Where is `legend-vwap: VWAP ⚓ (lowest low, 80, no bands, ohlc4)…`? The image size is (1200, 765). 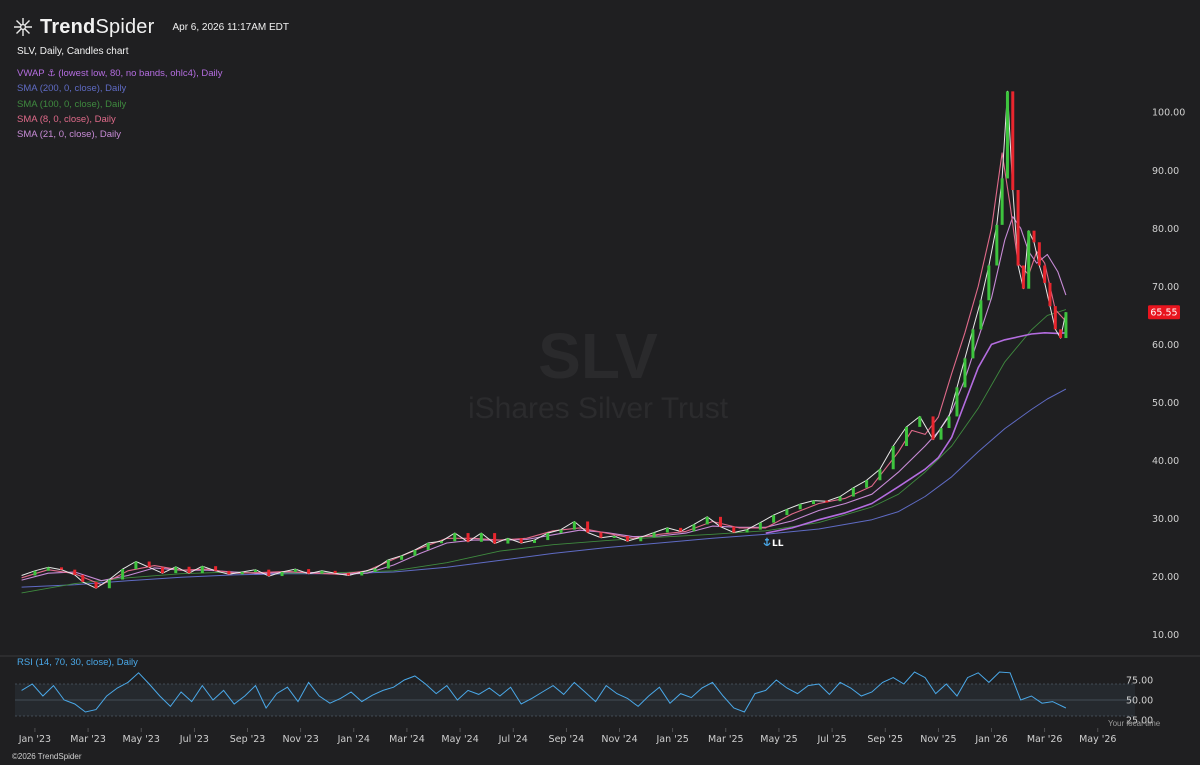 legend-vwap: VWAP ⚓ (lowest low, 80, no bands, ohlc4)… is located at coordinates (120, 73).